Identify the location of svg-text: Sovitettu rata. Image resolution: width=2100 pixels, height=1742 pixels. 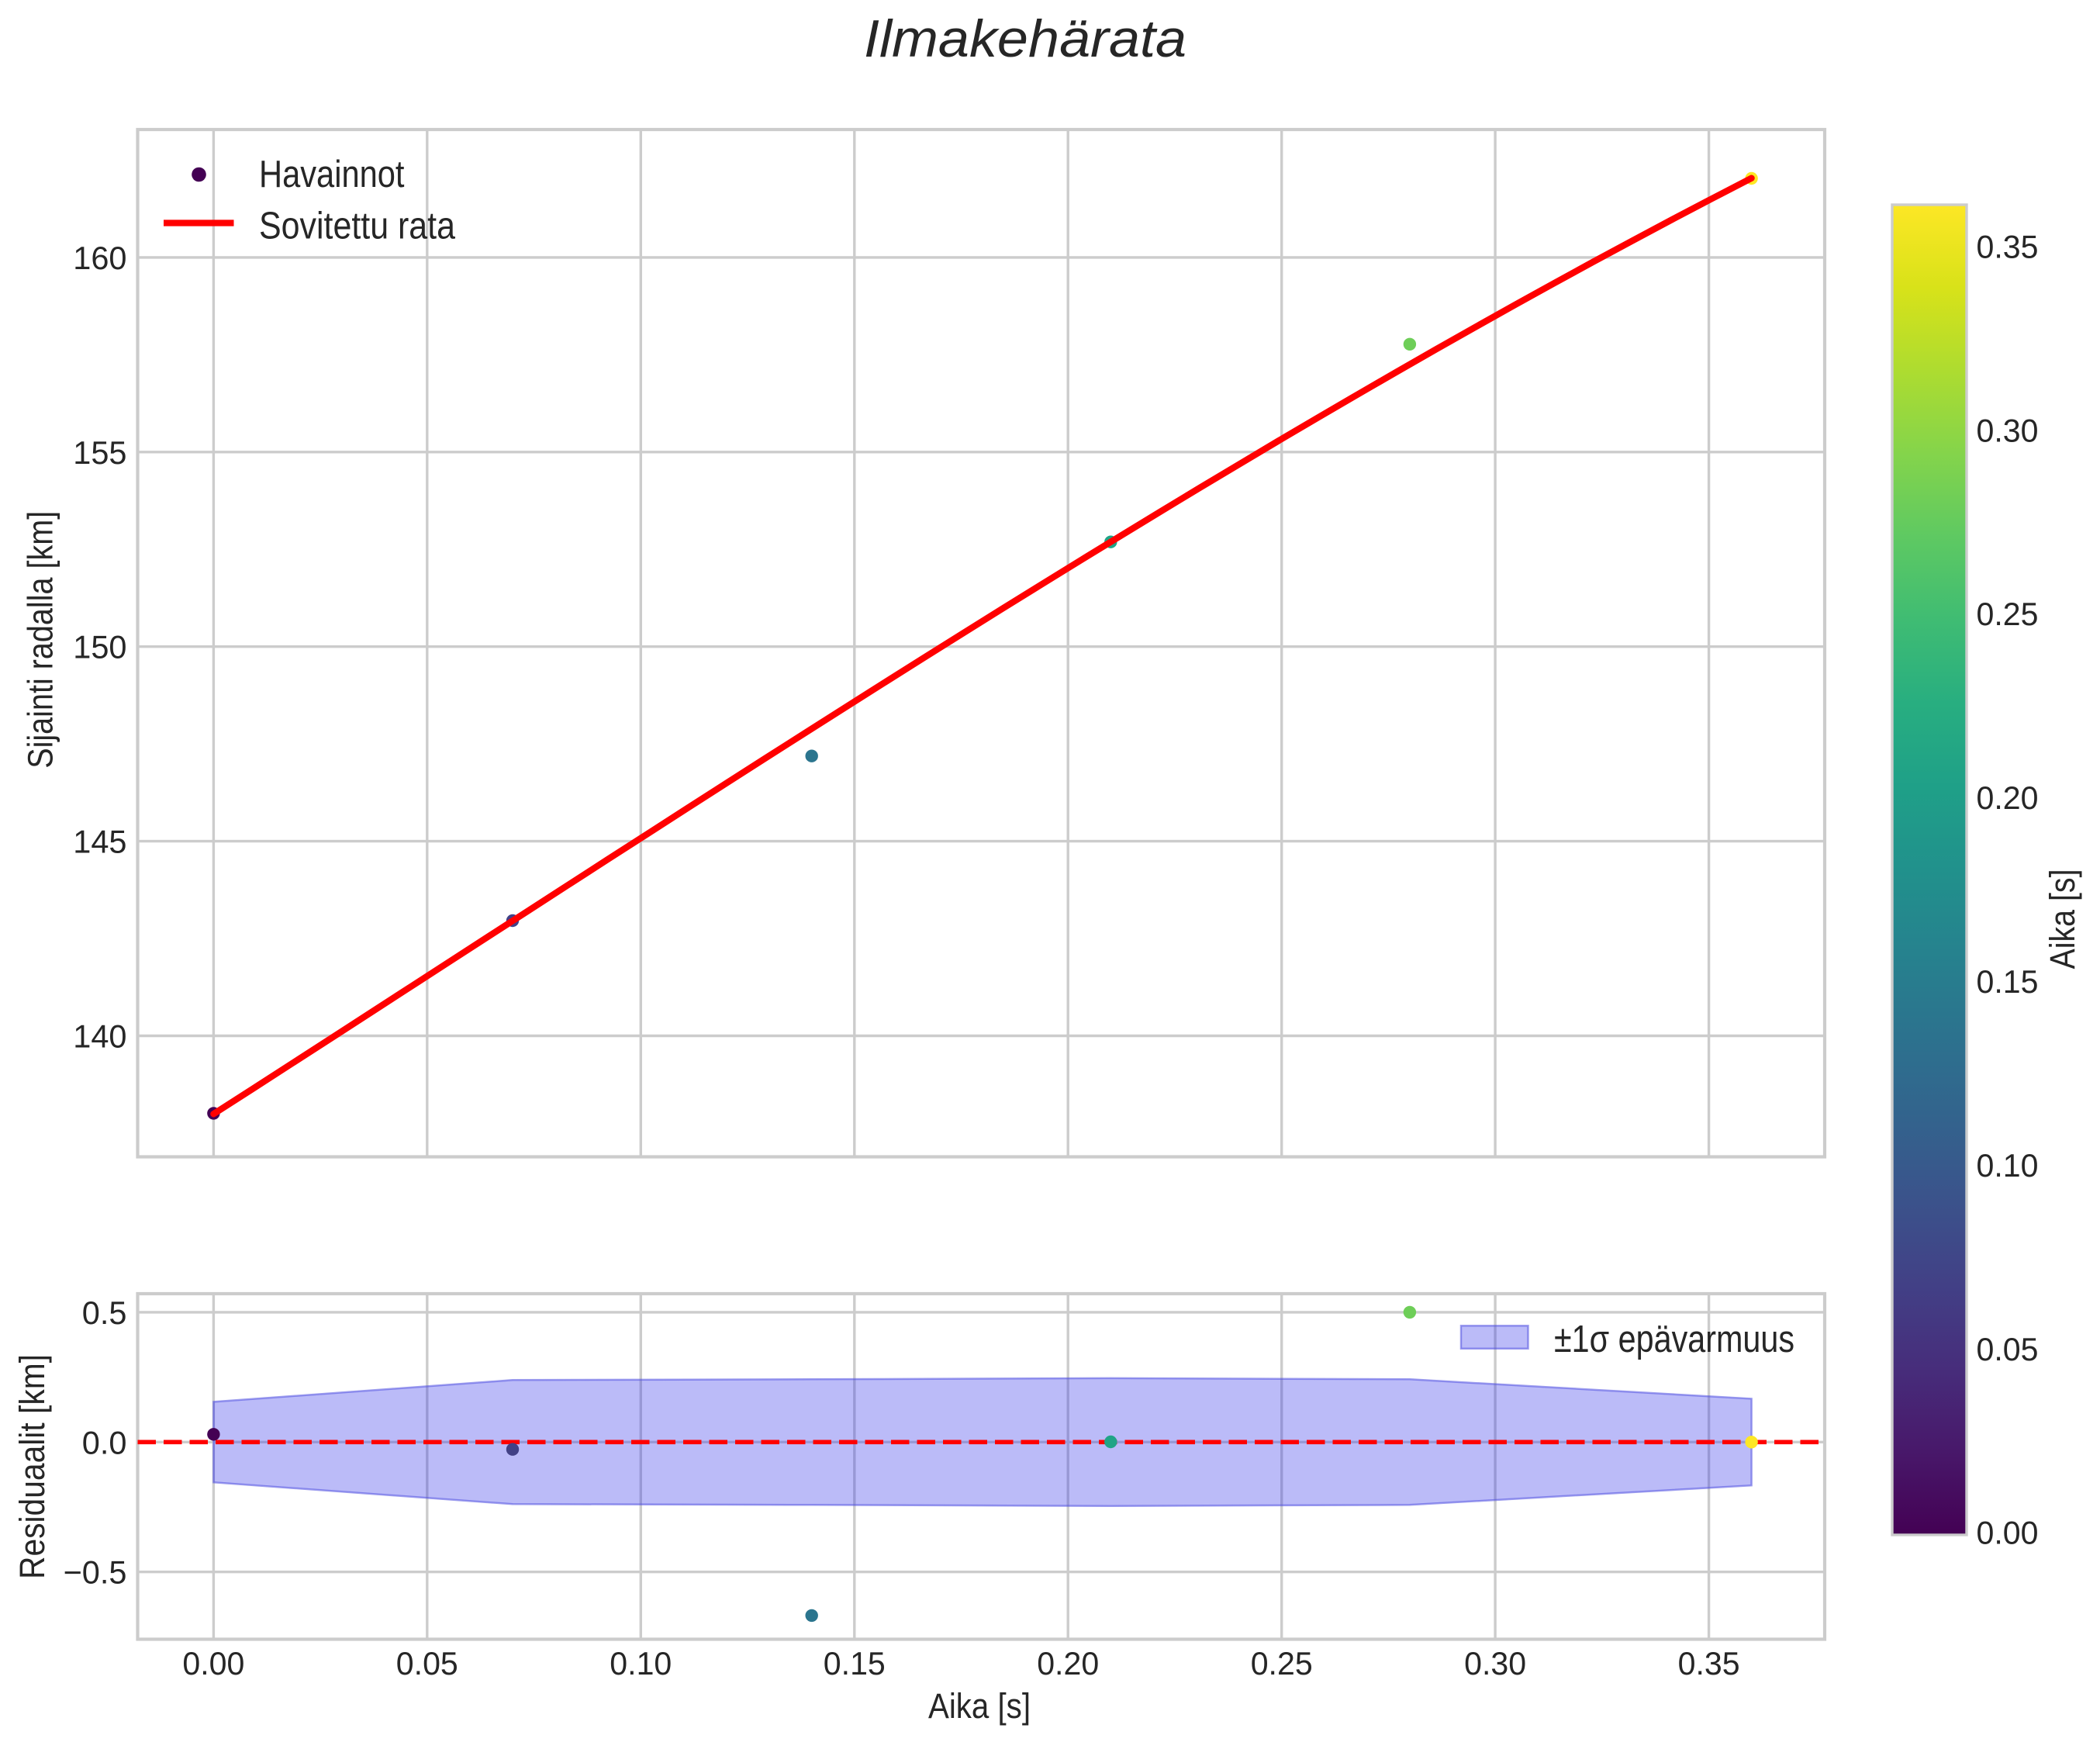
(357, 226).